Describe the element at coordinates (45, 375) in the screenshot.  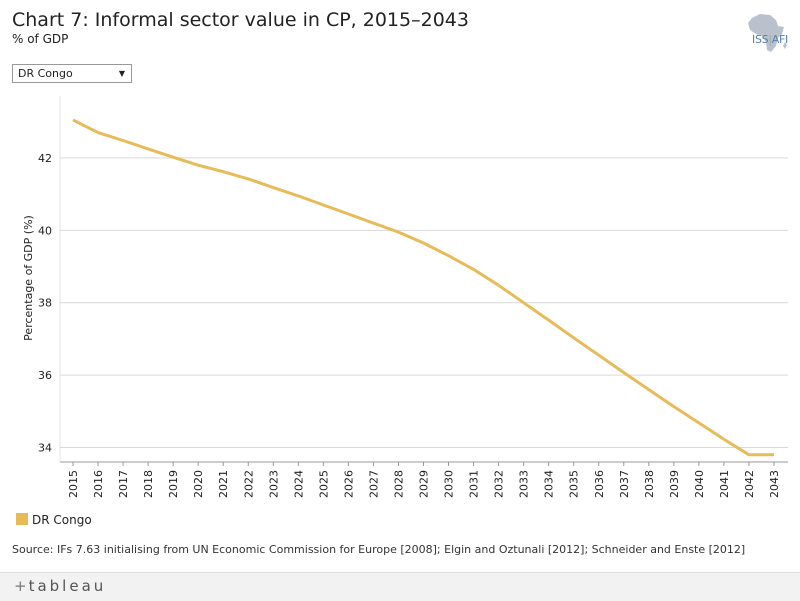
I see `y-tick-label: 36` at that location.